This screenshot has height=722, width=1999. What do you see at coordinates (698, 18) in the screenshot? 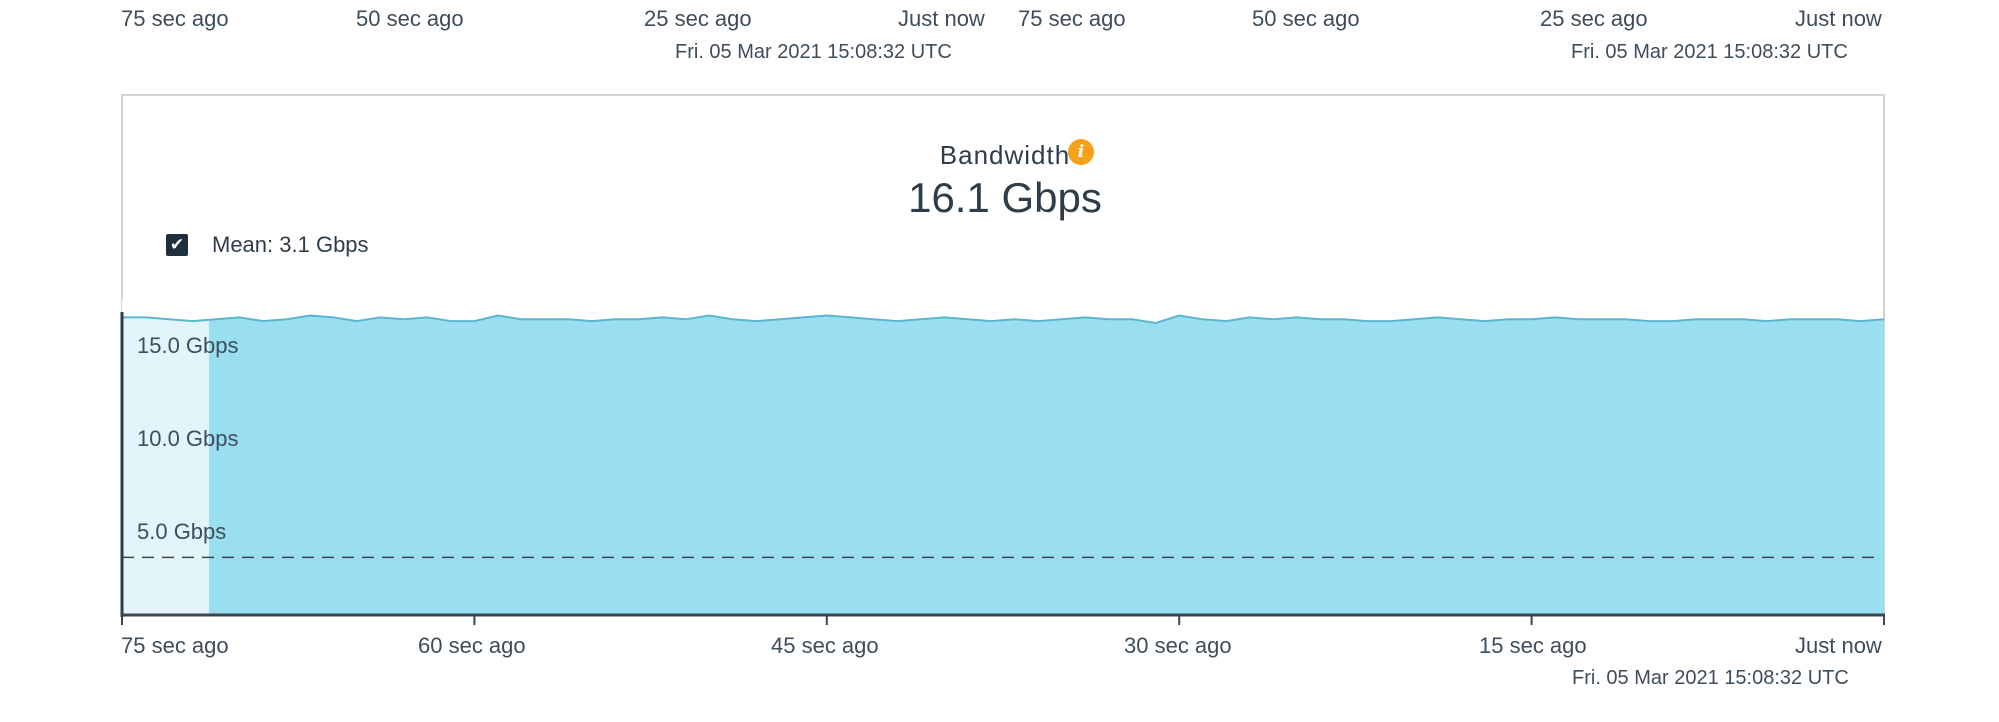
I see `top-panel-1-tick-25s: 25 sec ago` at bounding box center [698, 18].